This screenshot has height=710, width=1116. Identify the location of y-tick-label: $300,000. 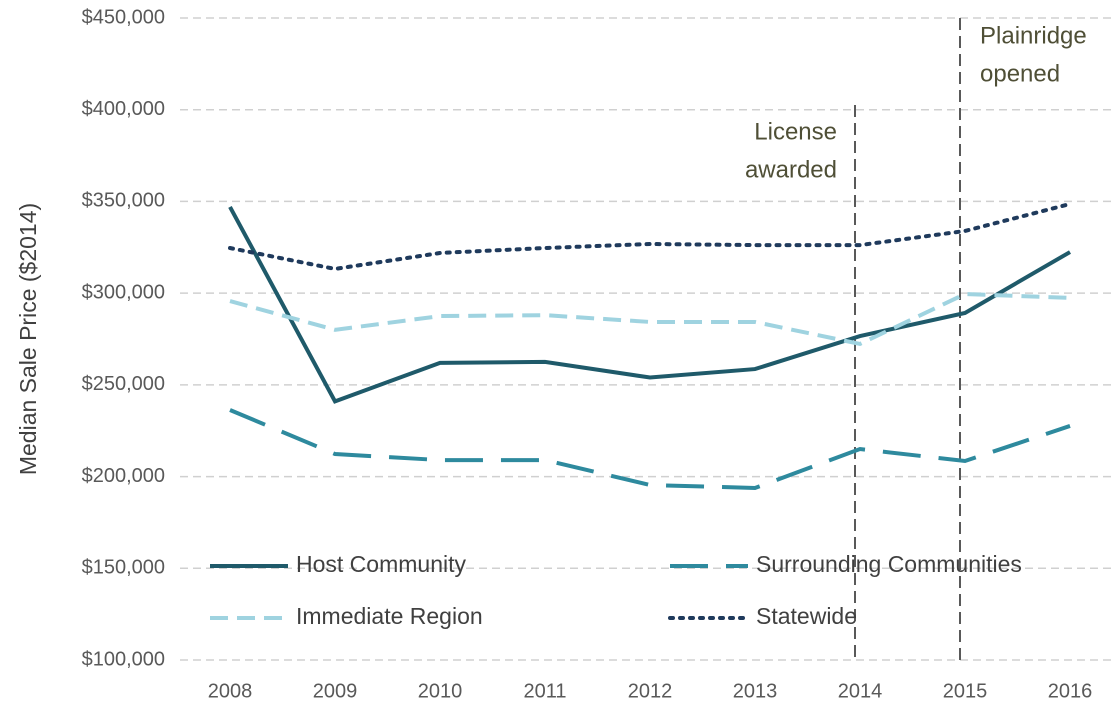
(123, 292).